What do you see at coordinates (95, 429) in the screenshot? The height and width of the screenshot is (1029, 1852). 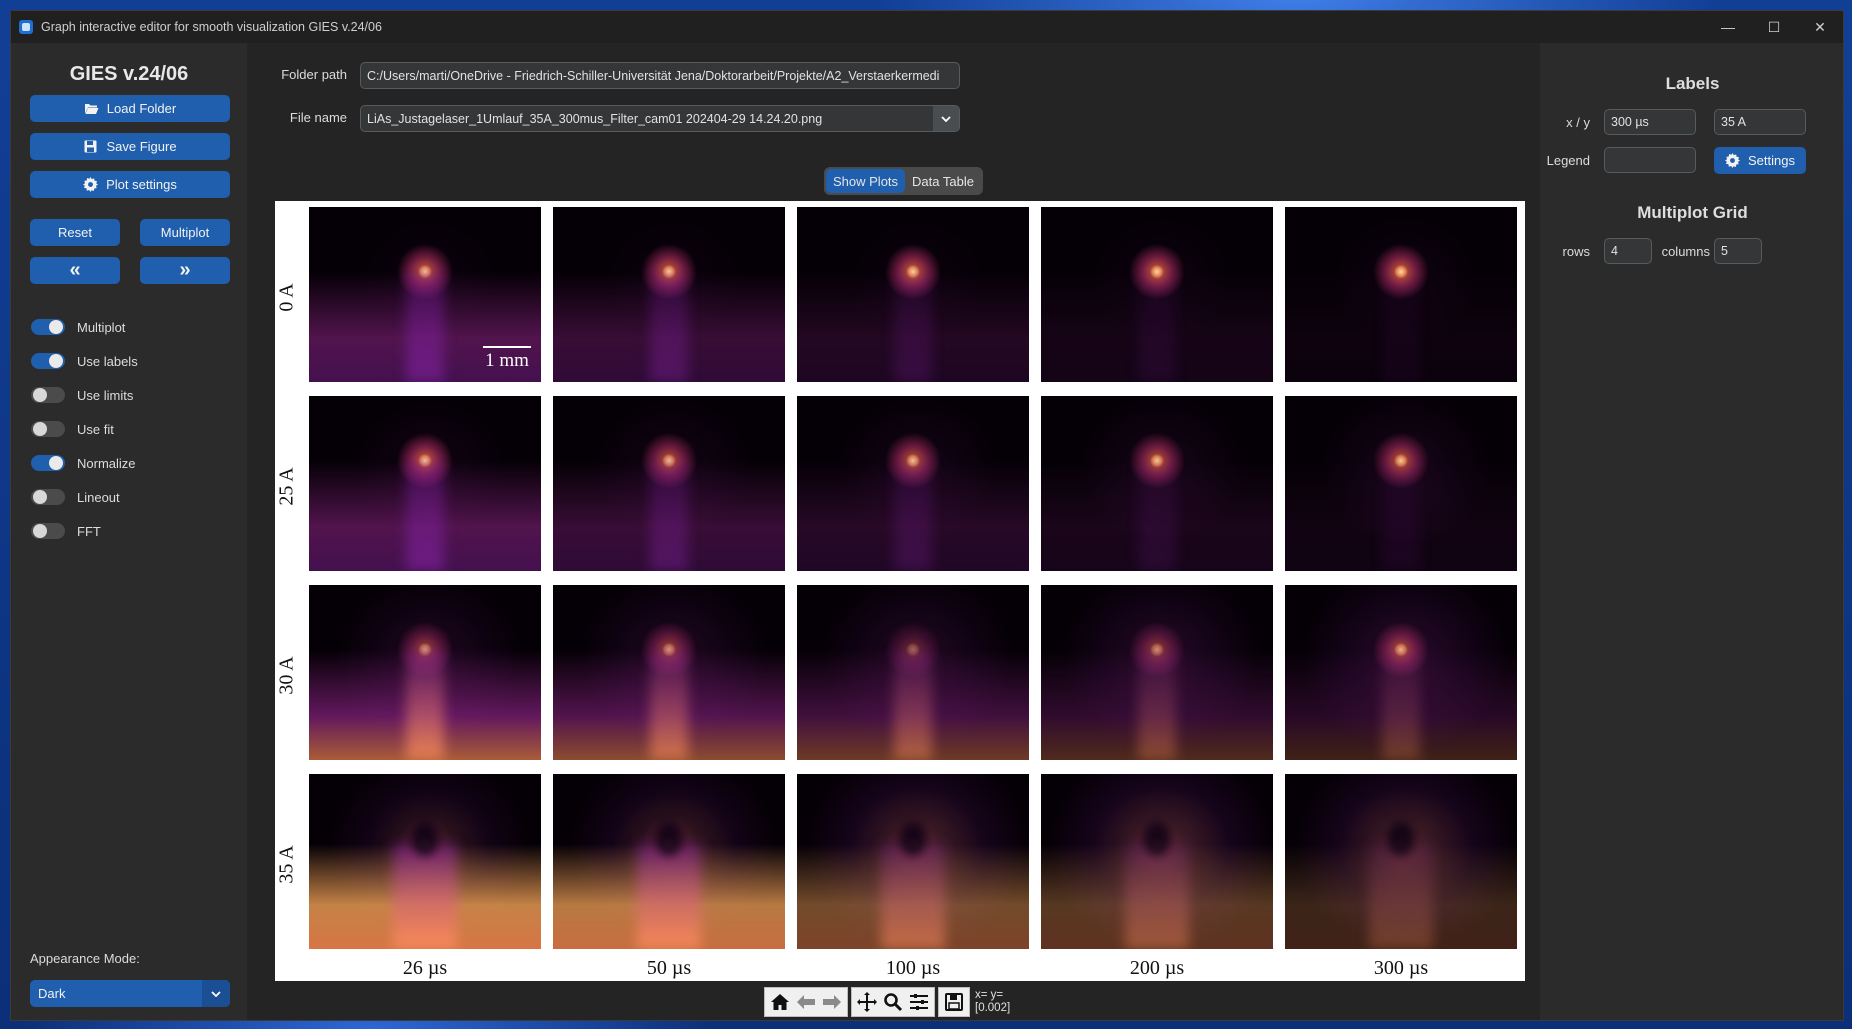 I see `switch-label: Use fit` at bounding box center [95, 429].